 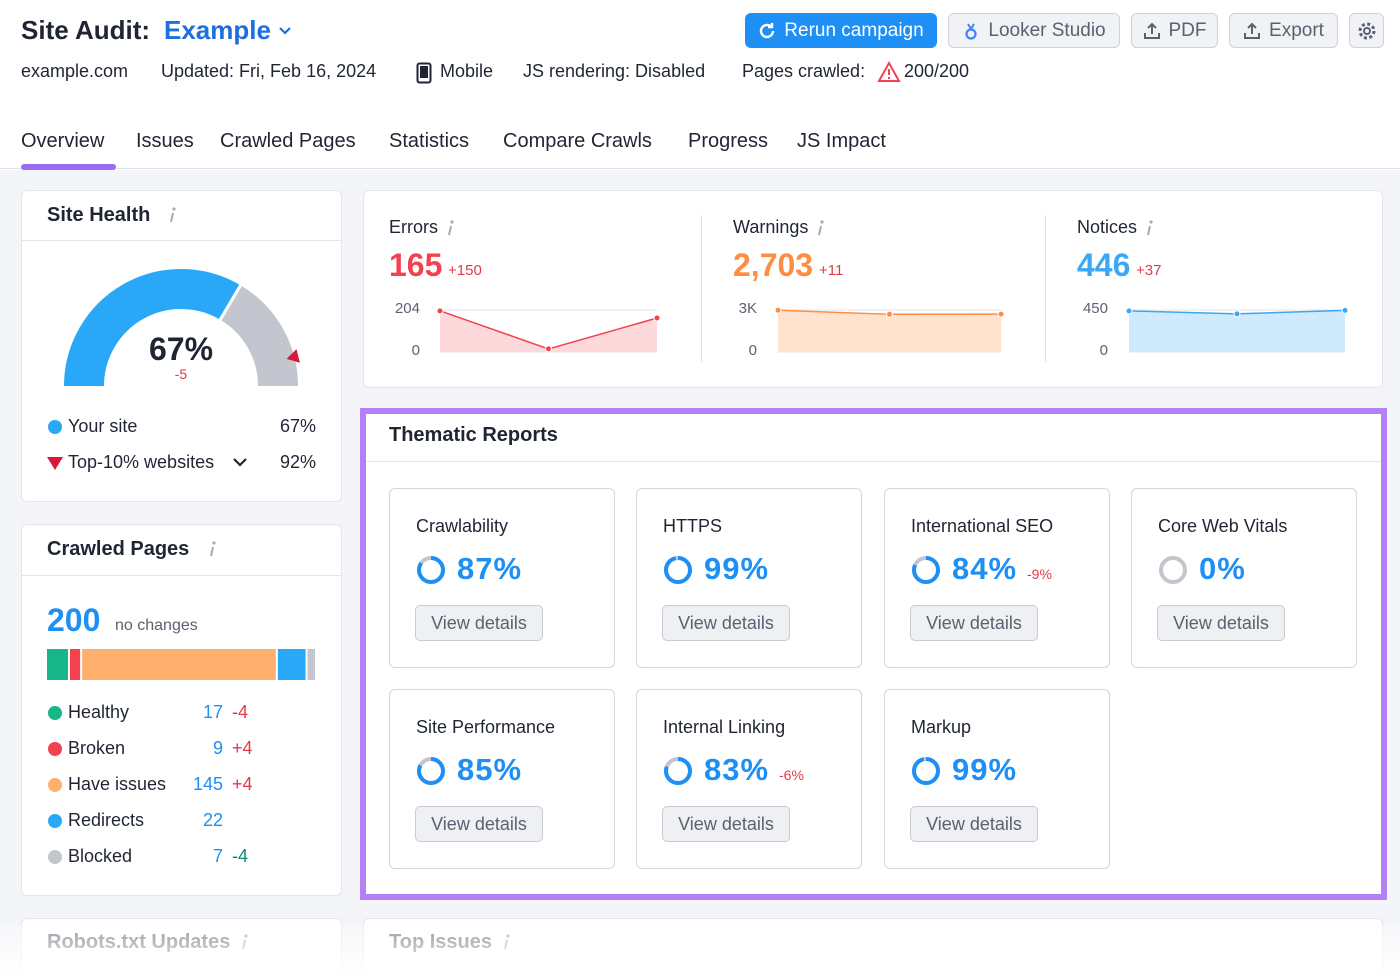 What do you see at coordinates (97, 748) in the screenshot?
I see `row-name: Broken` at bounding box center [97, 748].